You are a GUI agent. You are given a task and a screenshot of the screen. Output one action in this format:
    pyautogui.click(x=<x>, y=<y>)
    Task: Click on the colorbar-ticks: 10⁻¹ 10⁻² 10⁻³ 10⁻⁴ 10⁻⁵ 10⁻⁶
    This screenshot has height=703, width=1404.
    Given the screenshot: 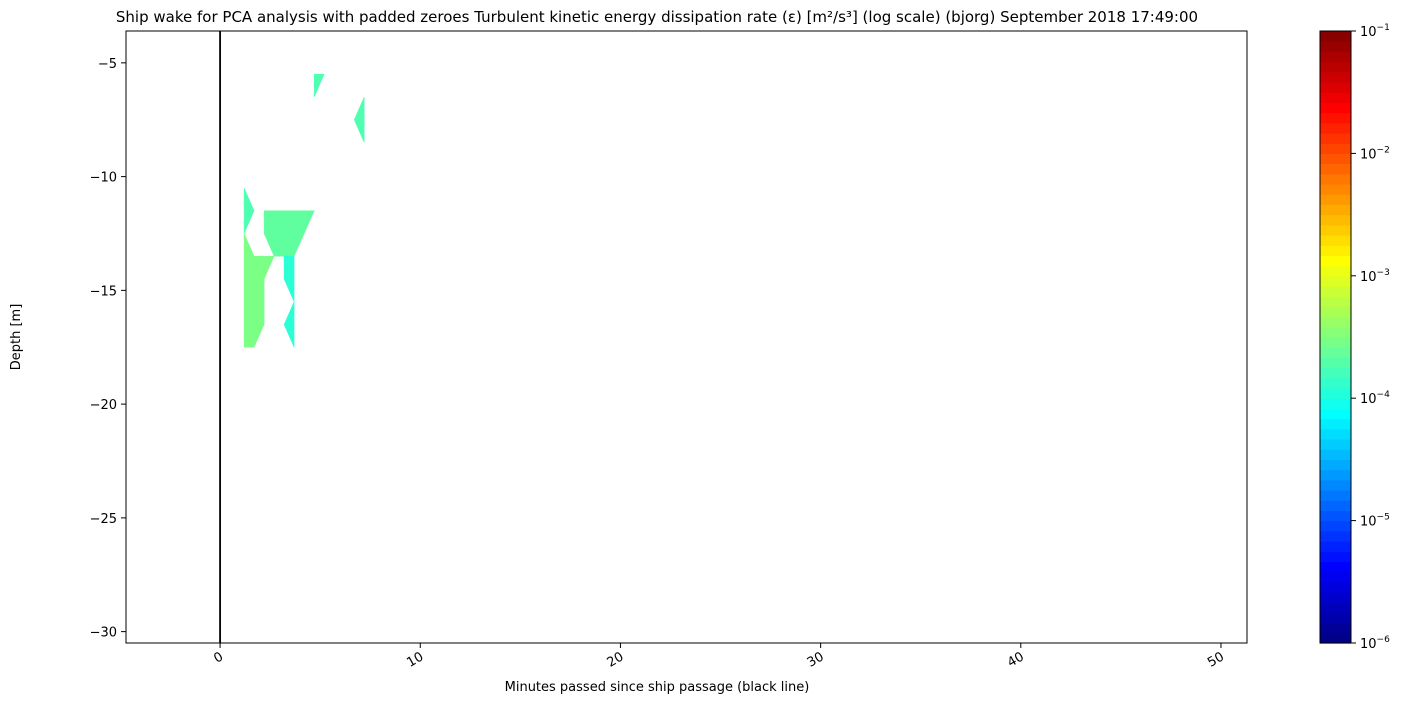 What is the action you would take?
    pyautogui.click(x=1370, y=337)
    